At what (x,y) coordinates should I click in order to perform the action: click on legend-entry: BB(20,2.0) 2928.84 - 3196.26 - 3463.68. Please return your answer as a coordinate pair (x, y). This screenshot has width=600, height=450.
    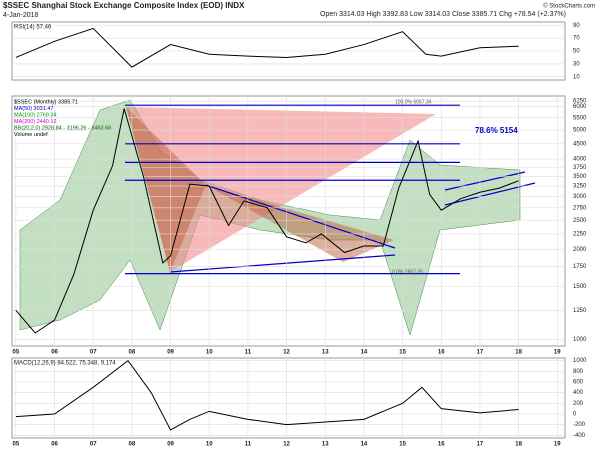
    Looking at the image, I should click on (62, 128).